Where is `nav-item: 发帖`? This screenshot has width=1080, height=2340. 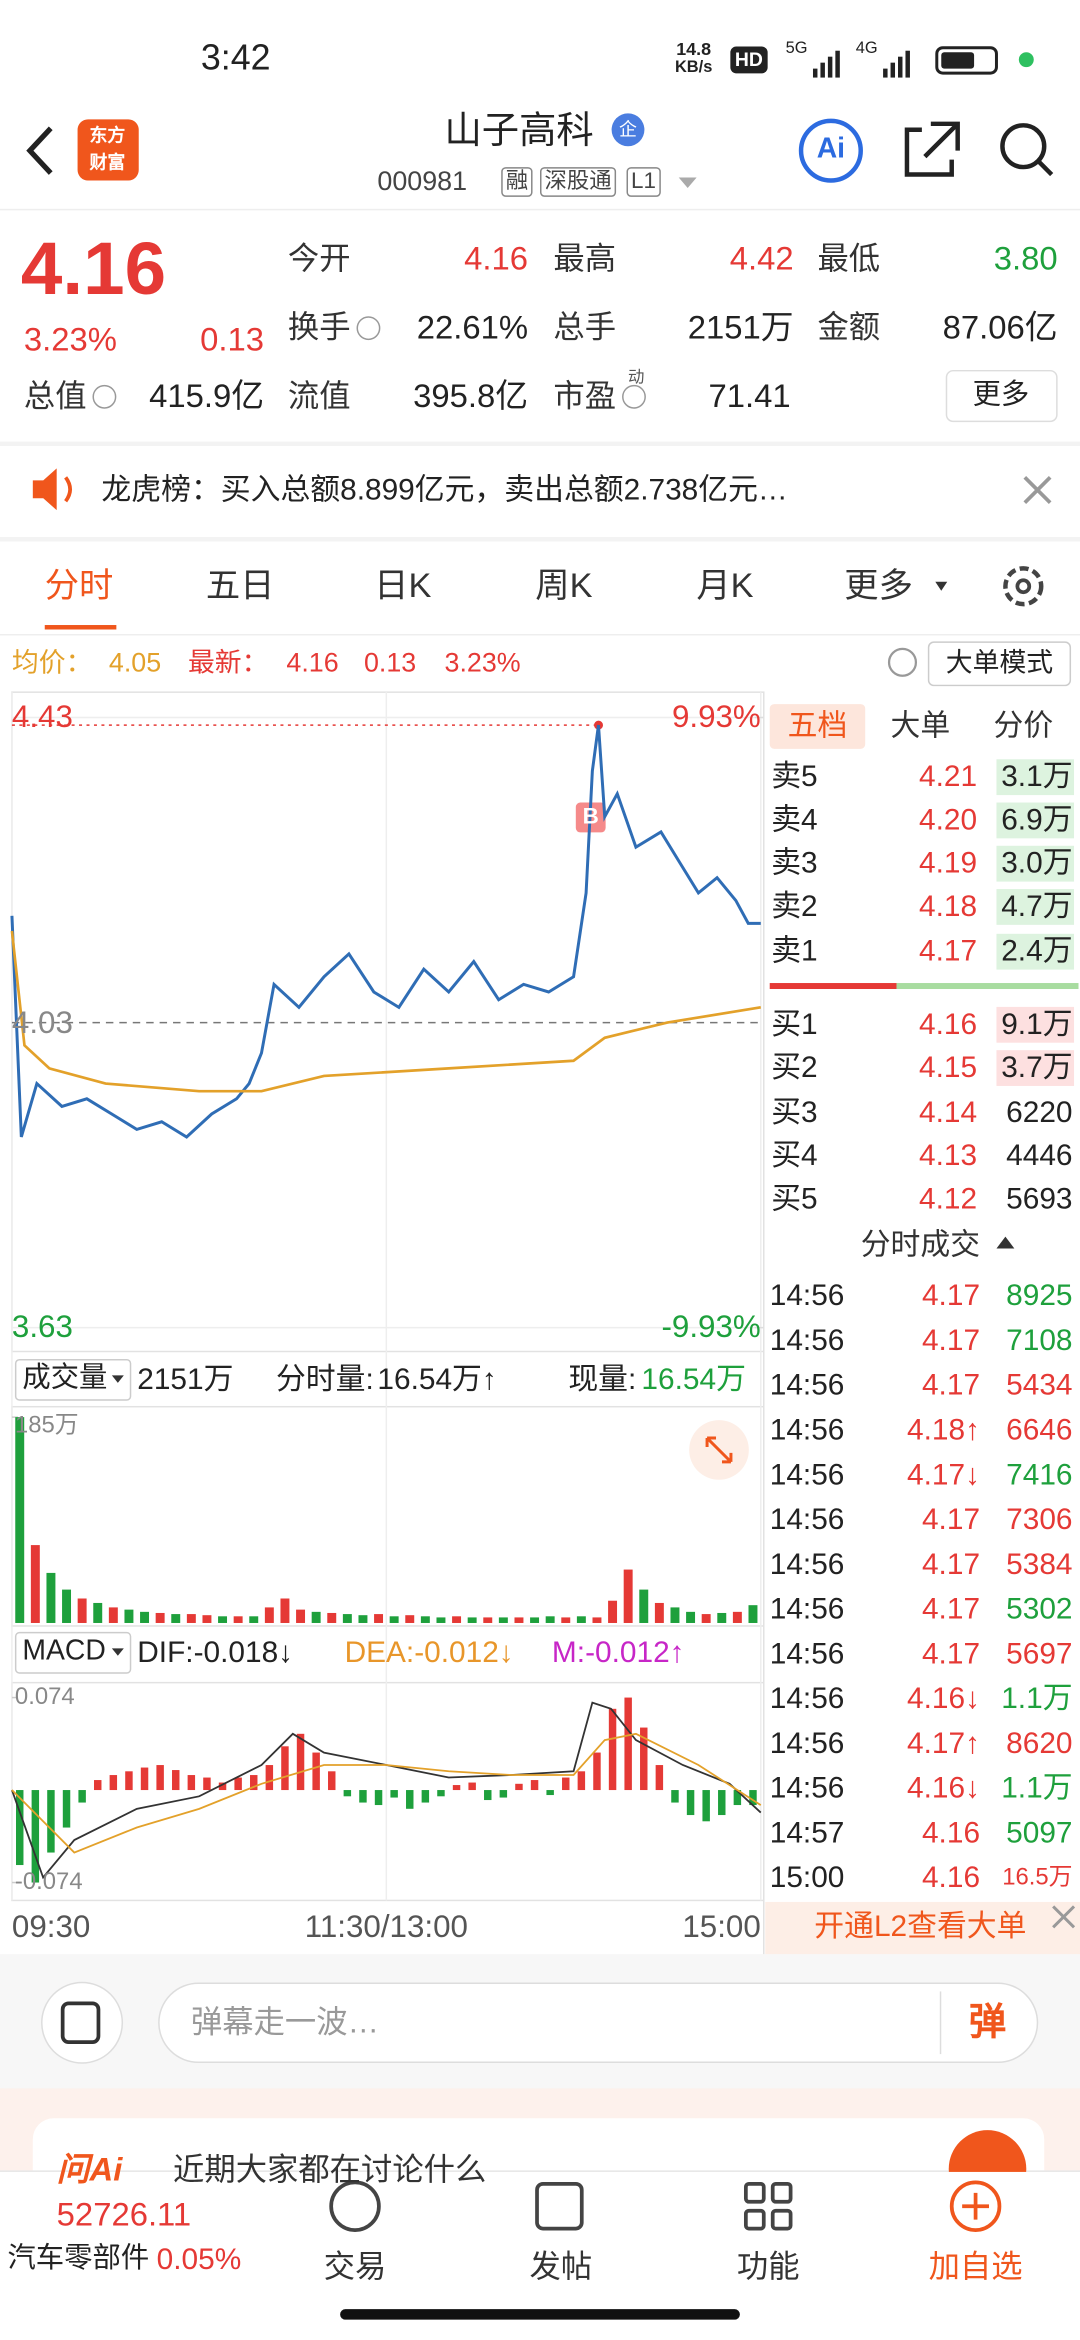
nav-item: 发帖 is located at coordinates (561, 2267).